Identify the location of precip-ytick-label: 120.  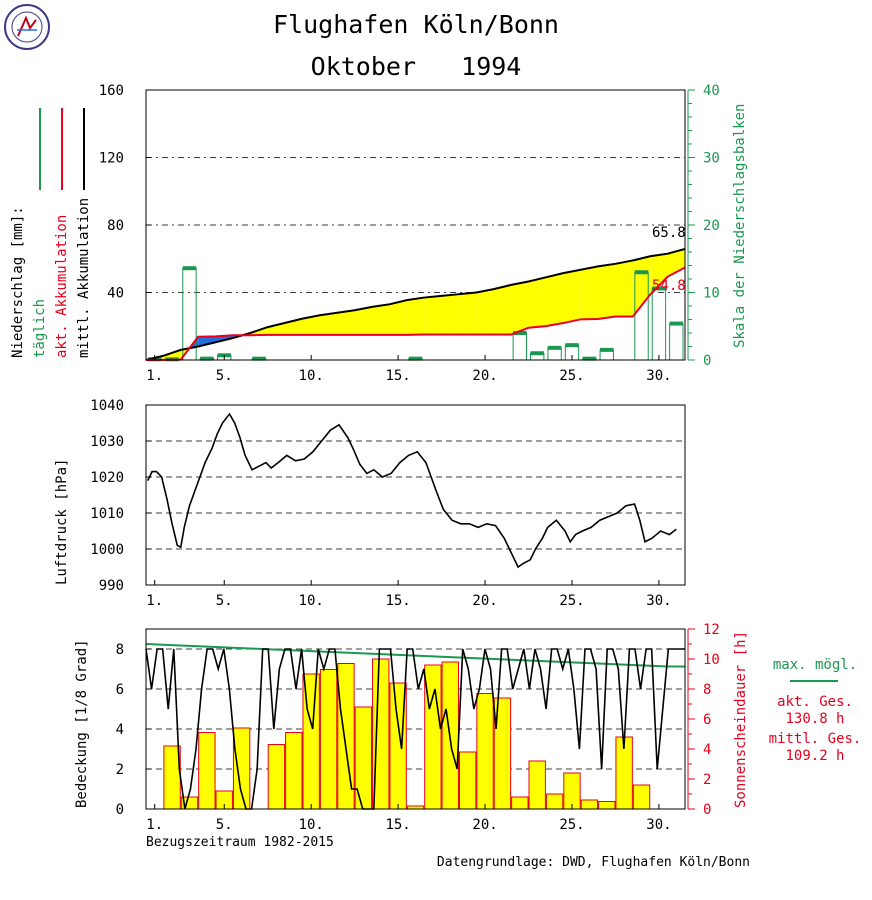
(111, 159).